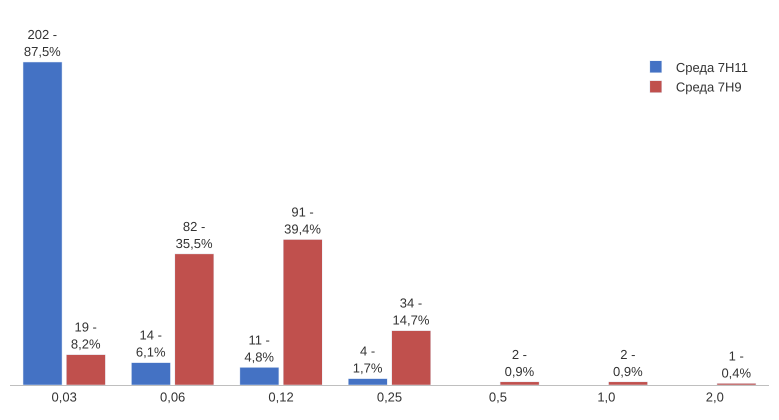 The height and width of the screenshot is (420, 779). What do you see at coordinates (85, 336) in the screenshot?
I see `data-label: 19 - 8,2%` at bounding box center [85, 336].